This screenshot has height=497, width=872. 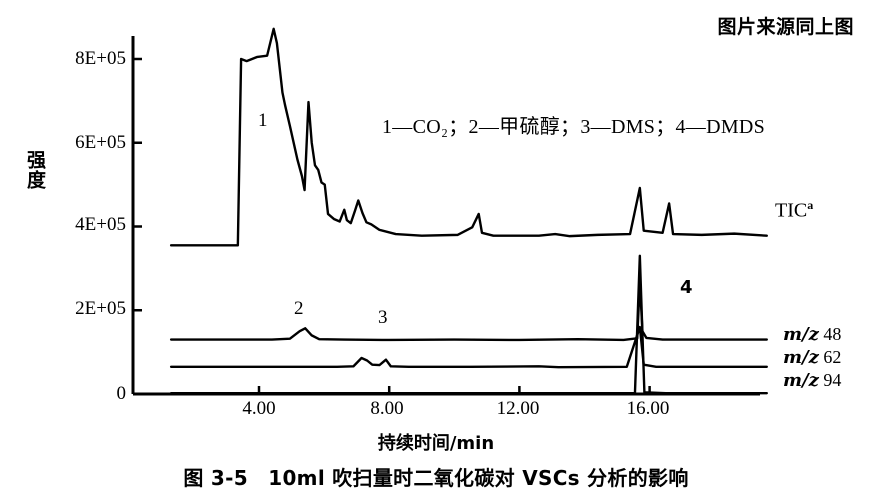 I want to click on trace-label-mz48: m/z 48, so click(x=812, y=334).